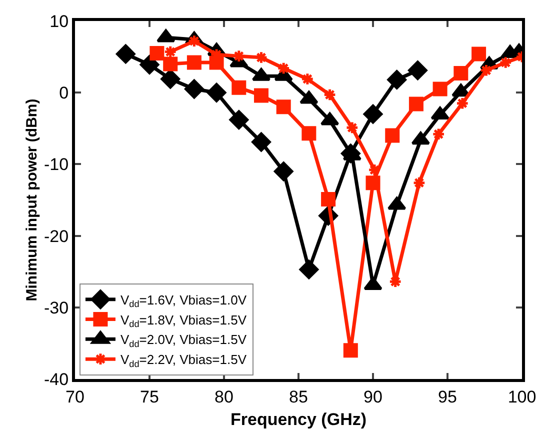 The width and height of the screenshot is (548, 439). Describe the element at coordinates (64, 93) in the screenshot. I see `y-tick-label: 0` at that location.